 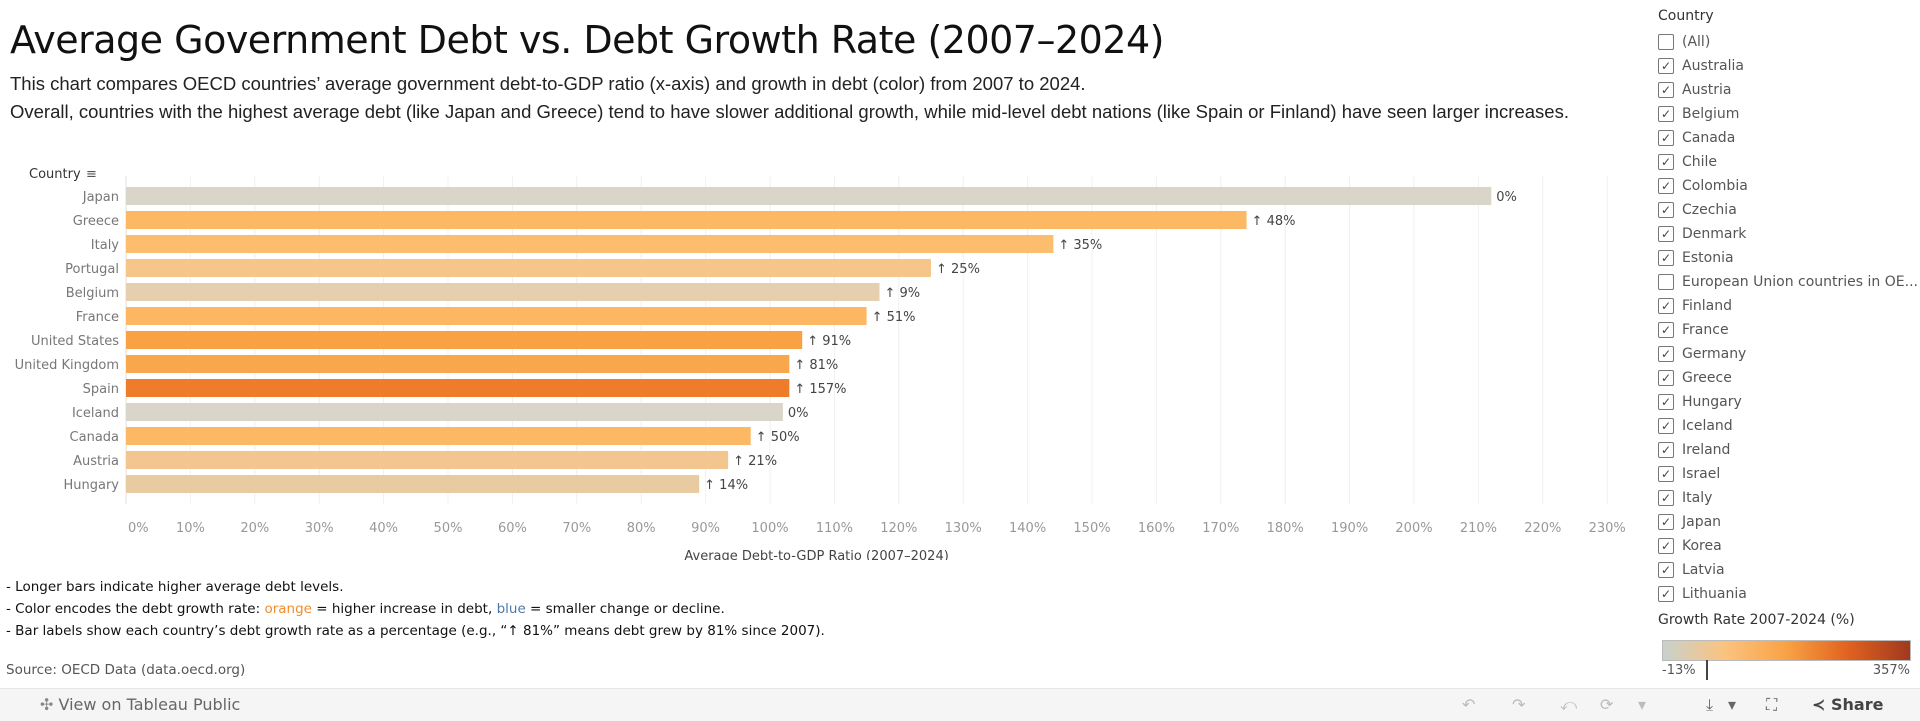 I want to click on data-label: ↑ 91%, so click(x=829, y=341).